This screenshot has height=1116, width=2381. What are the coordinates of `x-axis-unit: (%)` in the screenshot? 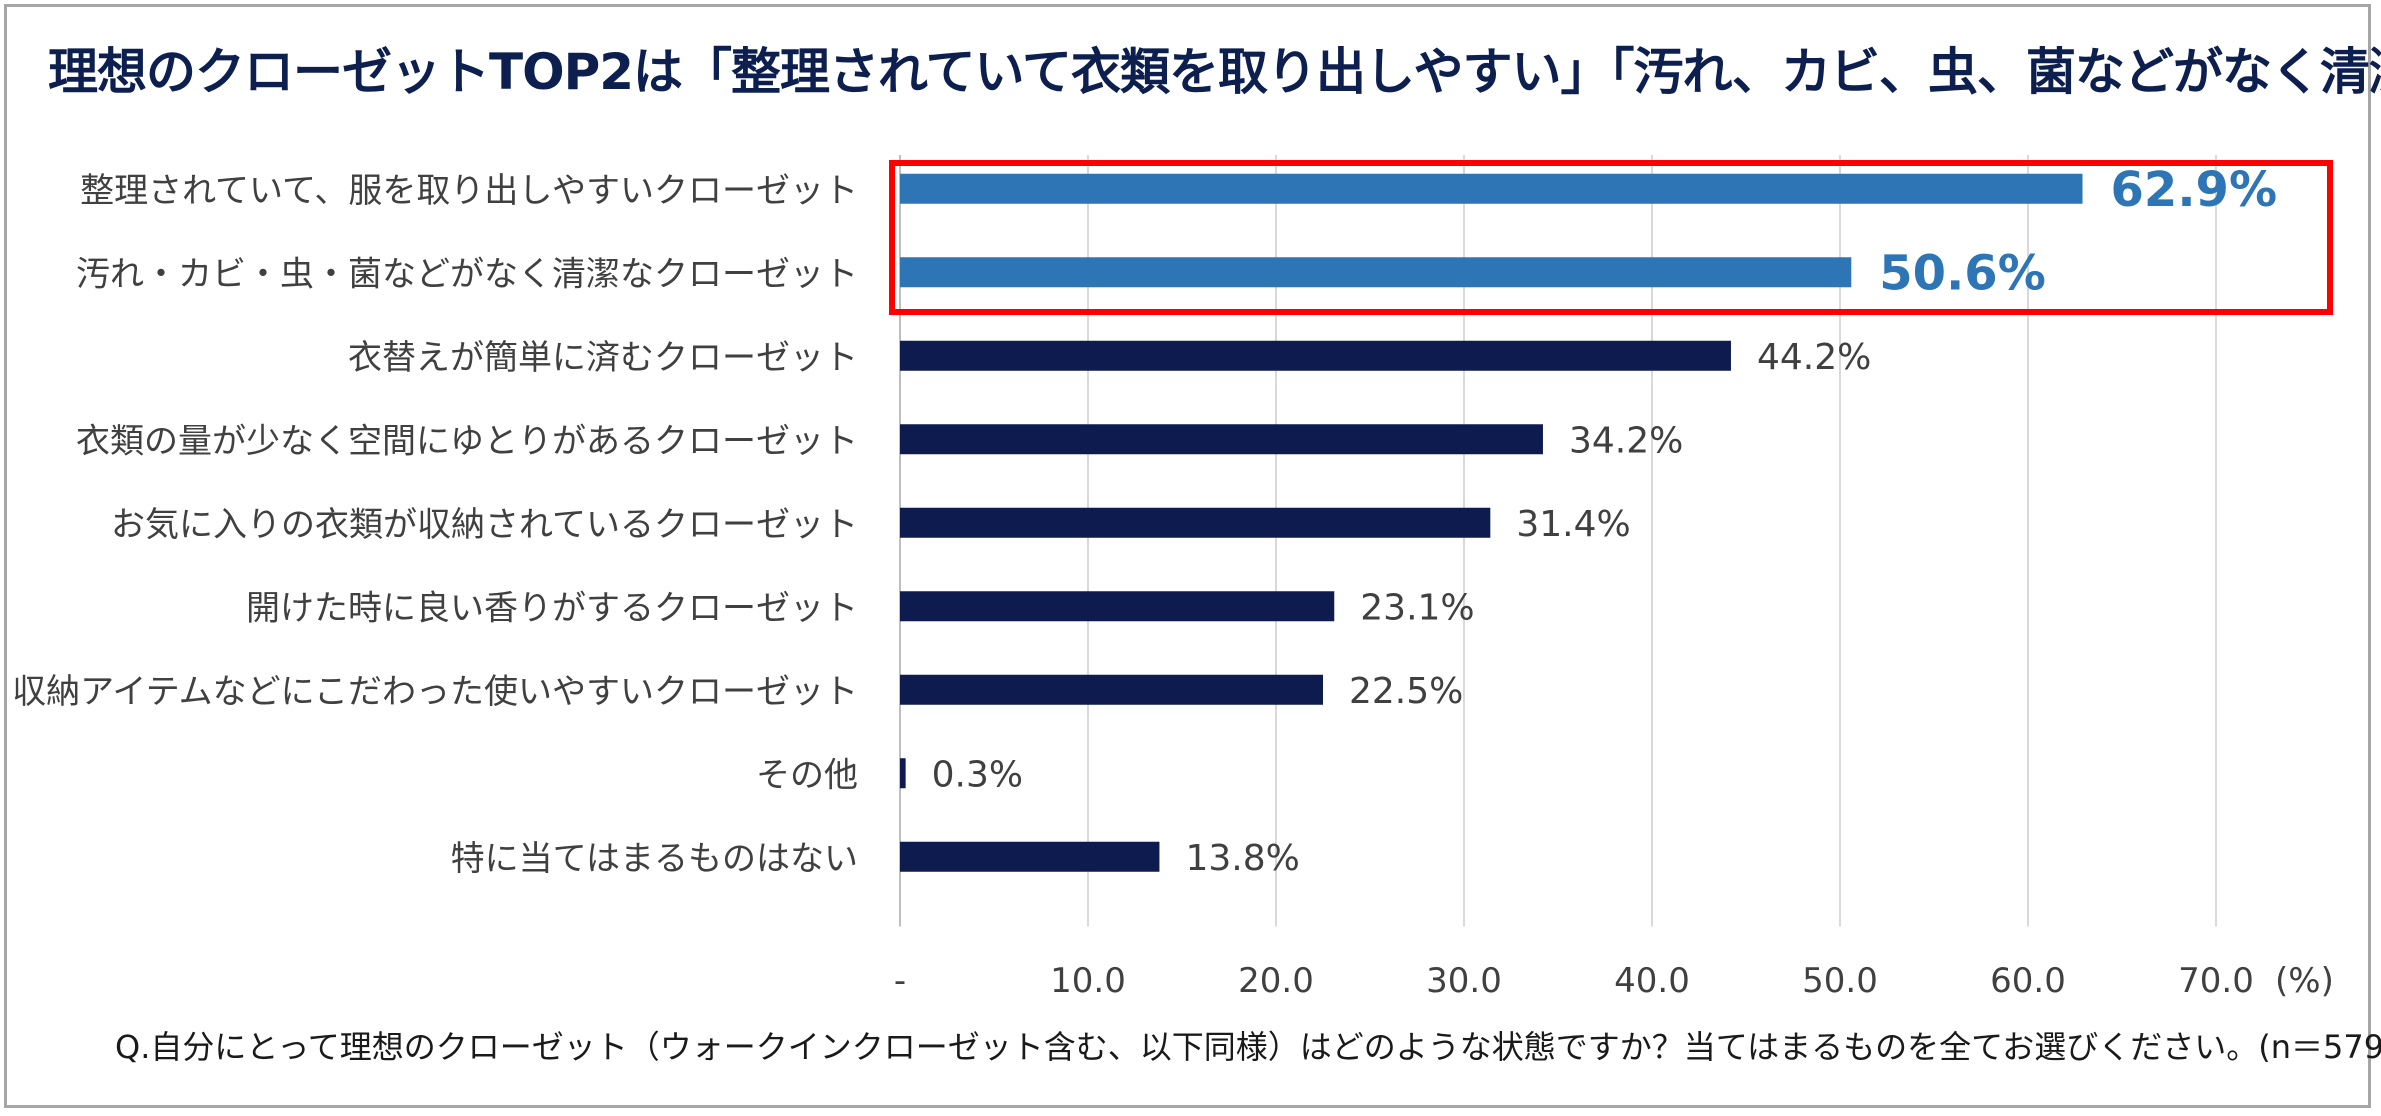 It's located at (2304, 981).